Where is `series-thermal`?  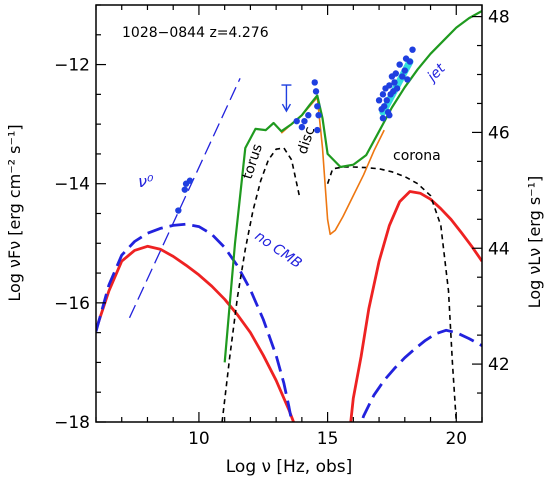
series-thermal is located at coordinates (332, 166).